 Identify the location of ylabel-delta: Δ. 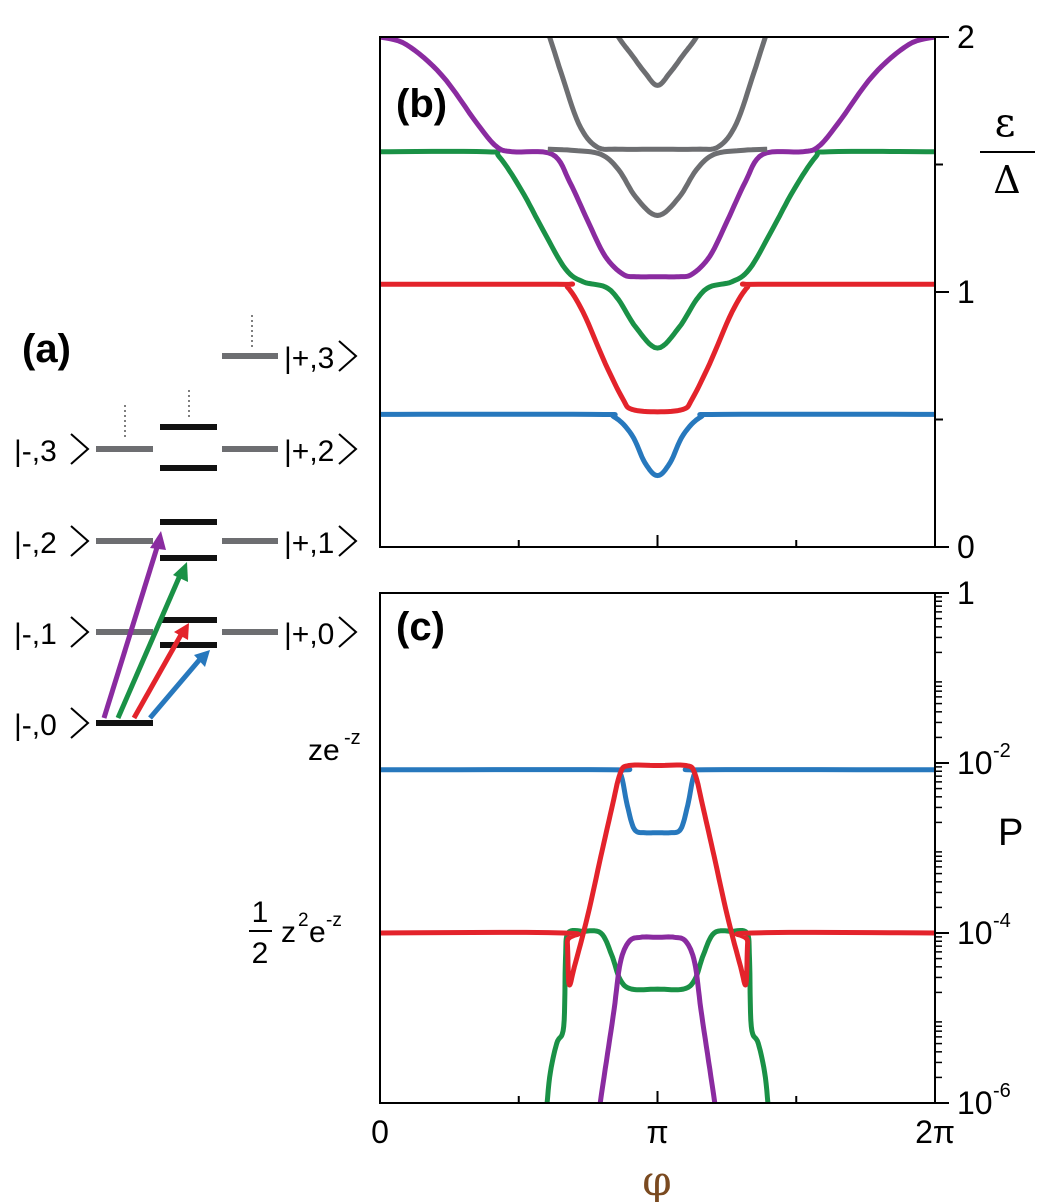
(1006, 180).